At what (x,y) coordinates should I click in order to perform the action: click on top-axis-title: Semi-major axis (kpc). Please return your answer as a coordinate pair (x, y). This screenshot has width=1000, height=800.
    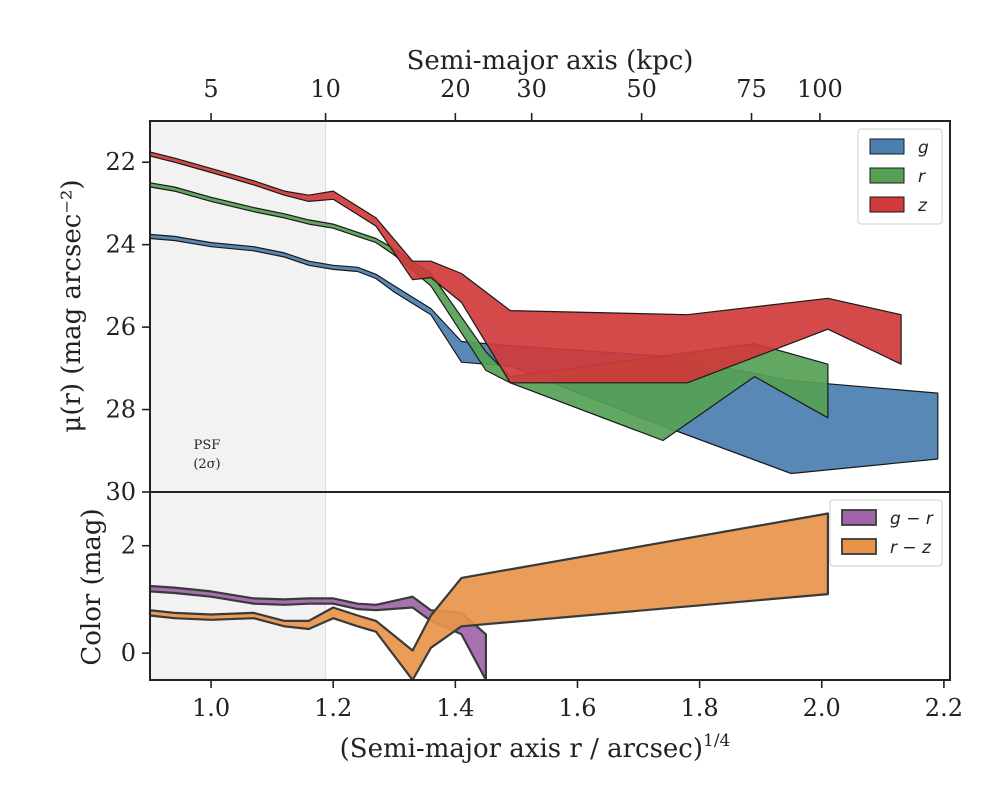
    Looking at the image, I should click on (550, 61).